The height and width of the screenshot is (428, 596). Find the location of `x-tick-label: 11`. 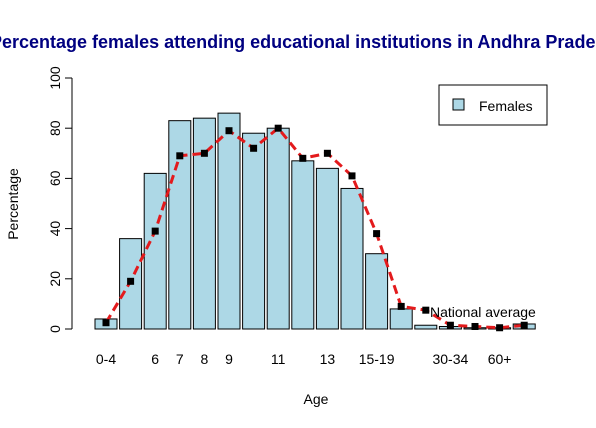

x-tick-label: 11 is located at coordinates (278, 359).